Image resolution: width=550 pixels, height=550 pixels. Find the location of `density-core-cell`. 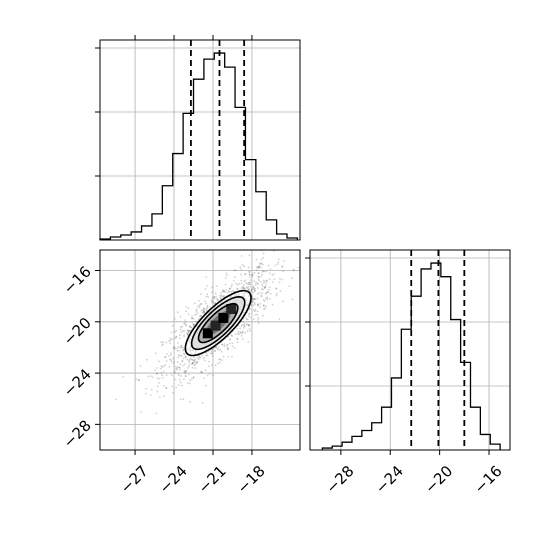

density-core-cell is located at coordinates (223, 317).